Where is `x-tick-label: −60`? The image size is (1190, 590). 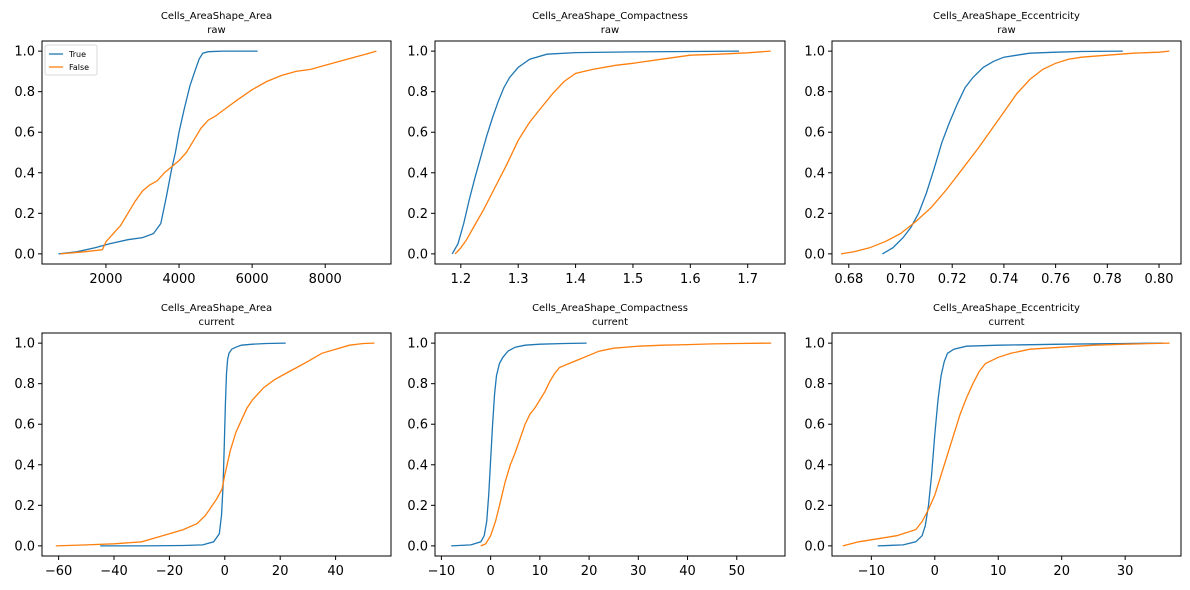 x-tick-label: −60 is located at coordinates (58, 571).